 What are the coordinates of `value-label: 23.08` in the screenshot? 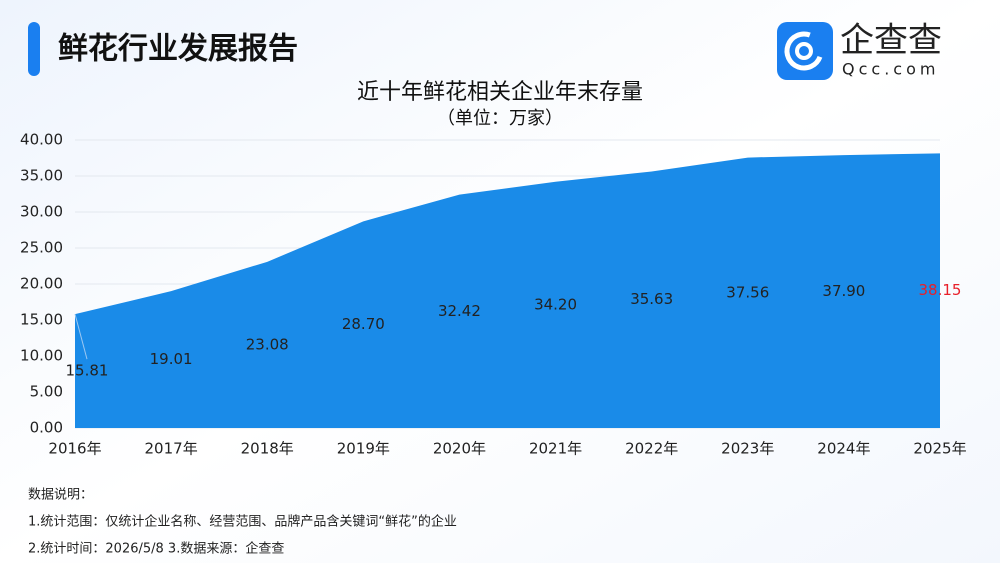 It's located at (267, 344).